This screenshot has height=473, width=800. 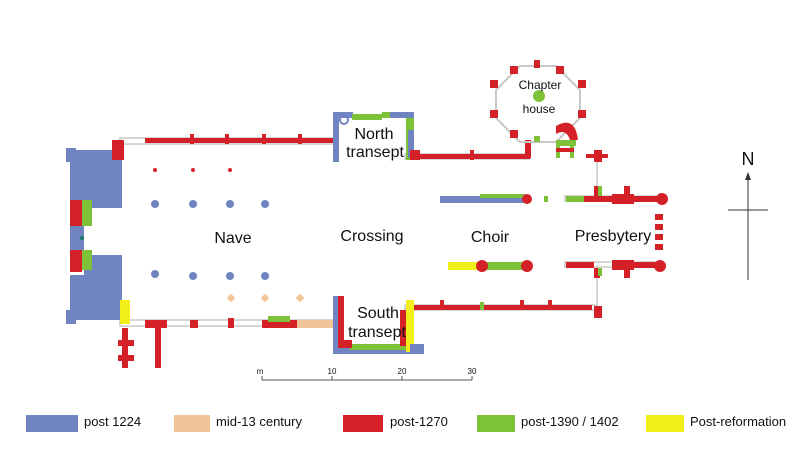 What do you see at coordinates (402, 371) in the screenshot?
I see `scale-tick-20: 20` at bounding box center [402, 371].